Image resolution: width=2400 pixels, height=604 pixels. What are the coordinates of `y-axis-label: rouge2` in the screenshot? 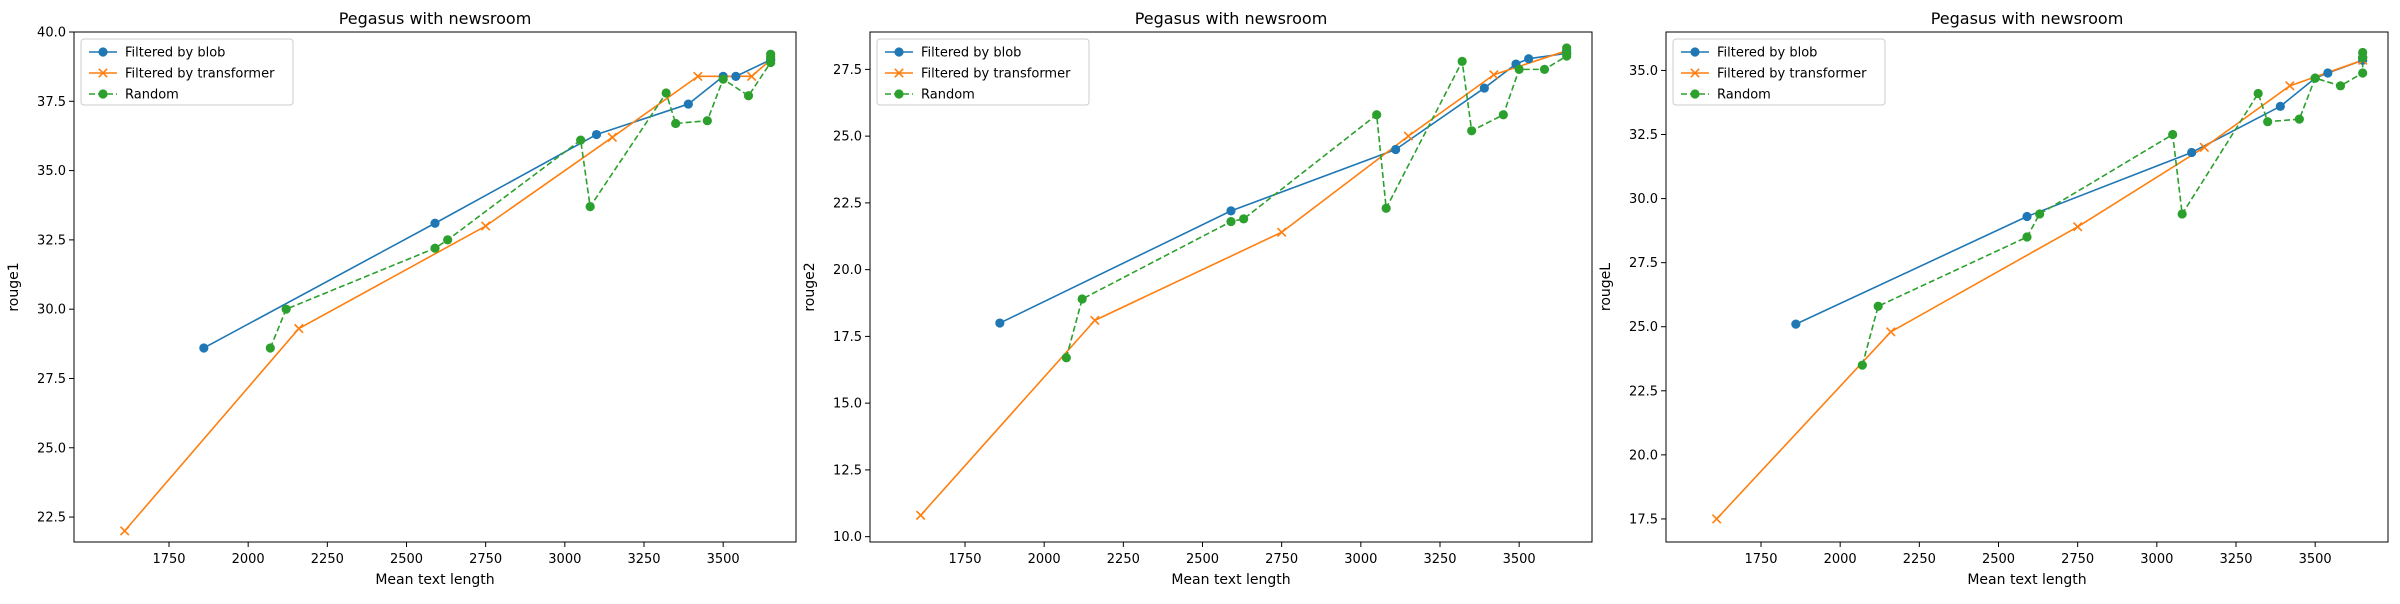 It's located at (810, 286).